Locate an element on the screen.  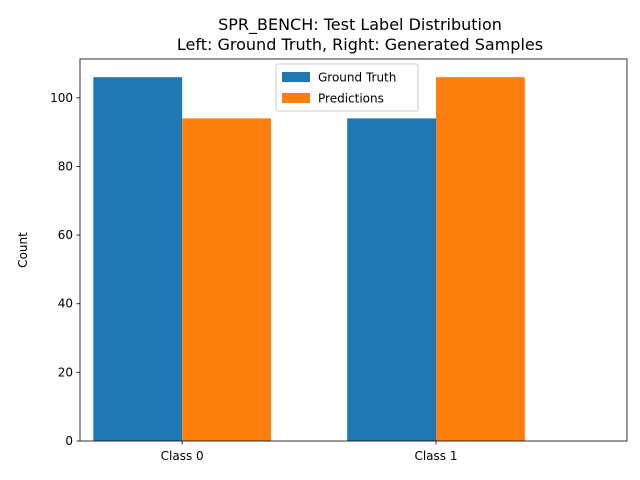
y-tick-label: 20 is located at coordinates (65, 372).